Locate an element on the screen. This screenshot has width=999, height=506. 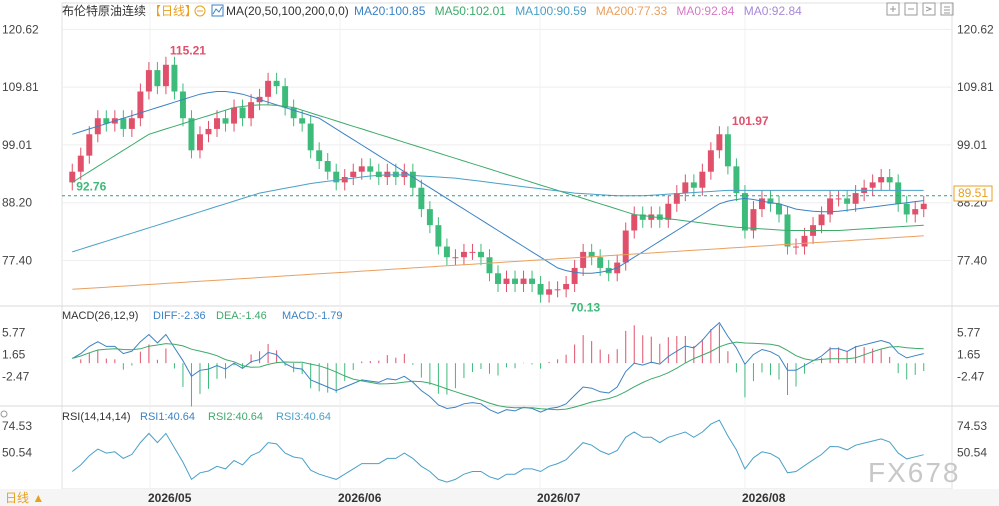
x-axis-label: 2026/07 is located at coordinates (559, 498).